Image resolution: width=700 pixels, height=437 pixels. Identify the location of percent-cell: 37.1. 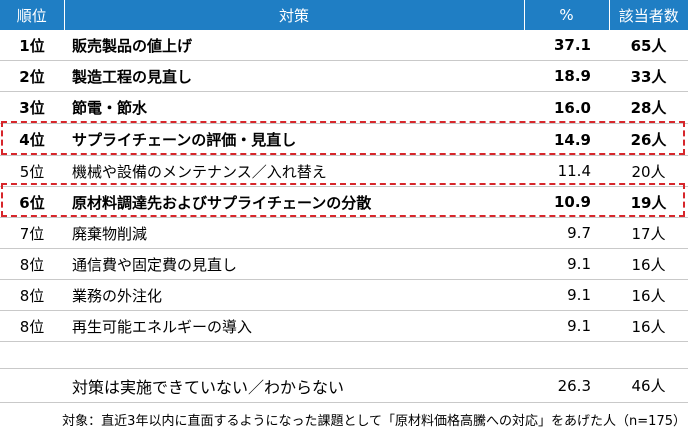
(566, 45).